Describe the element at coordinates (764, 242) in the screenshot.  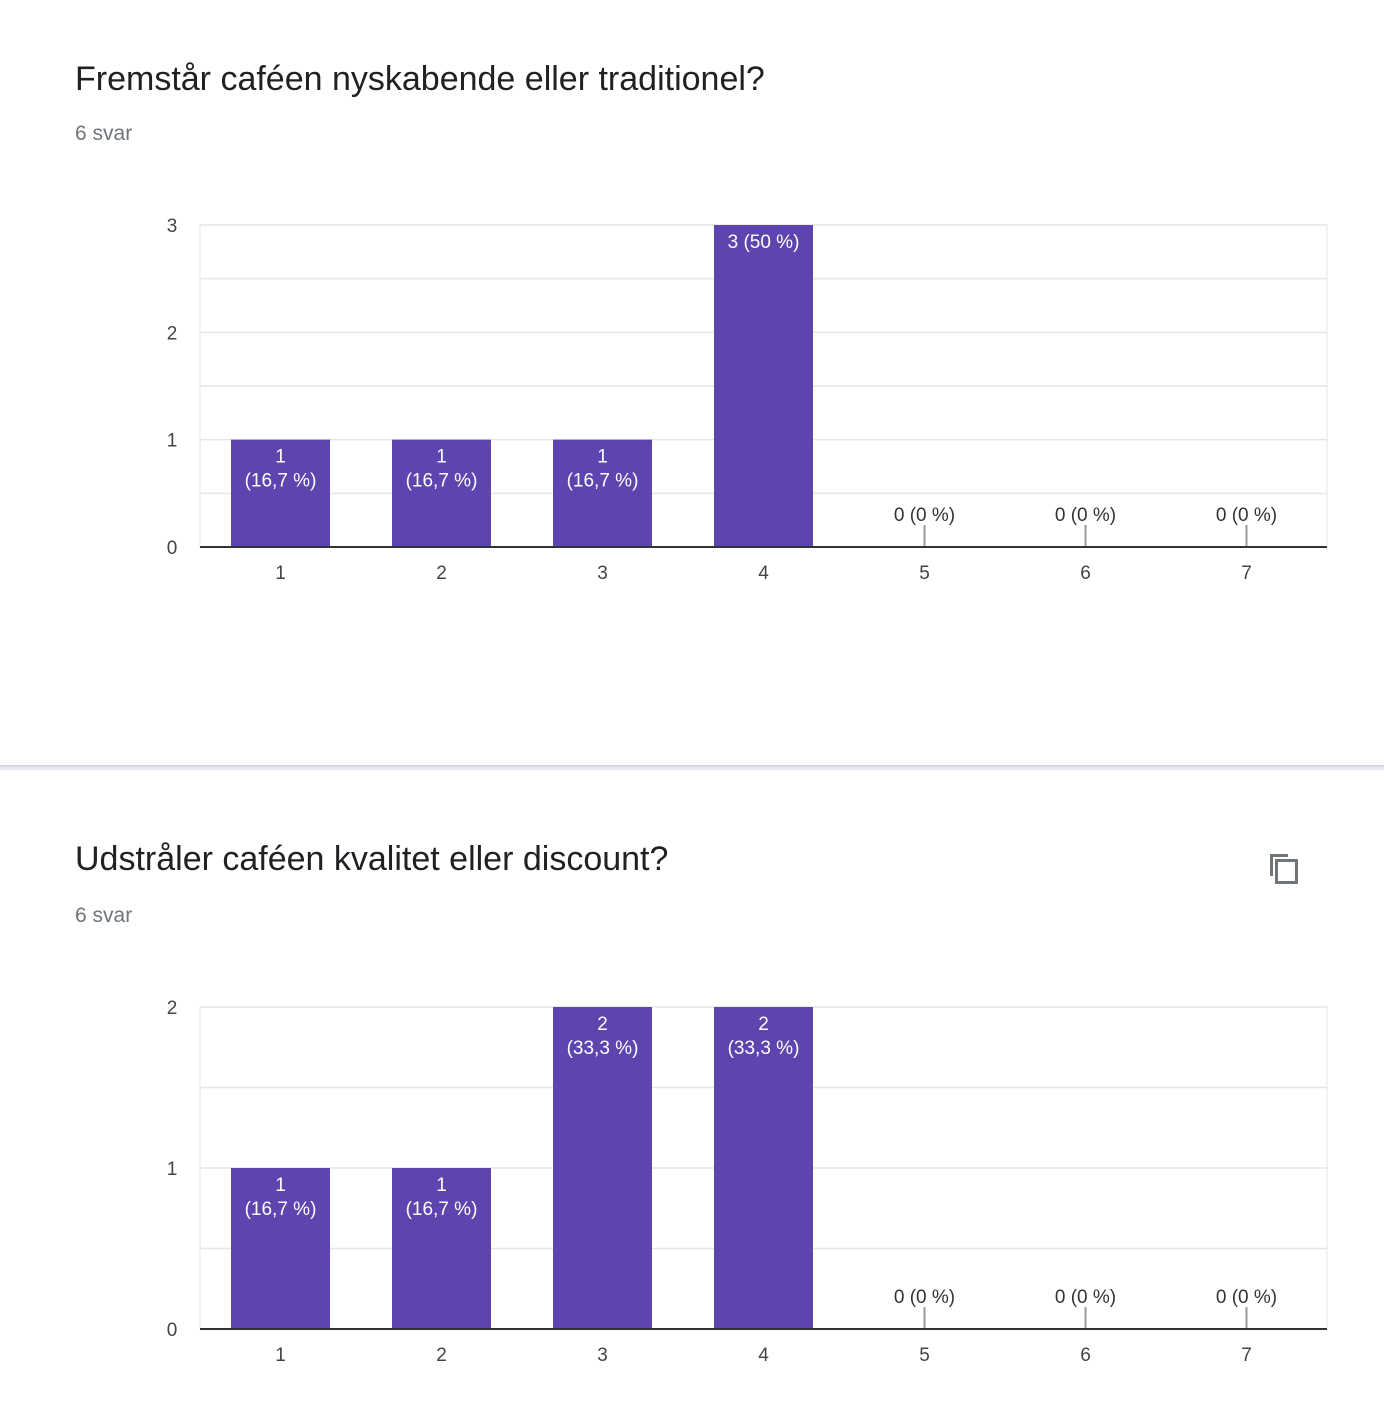
I see `data-label: 3 (50 %)` at that location.